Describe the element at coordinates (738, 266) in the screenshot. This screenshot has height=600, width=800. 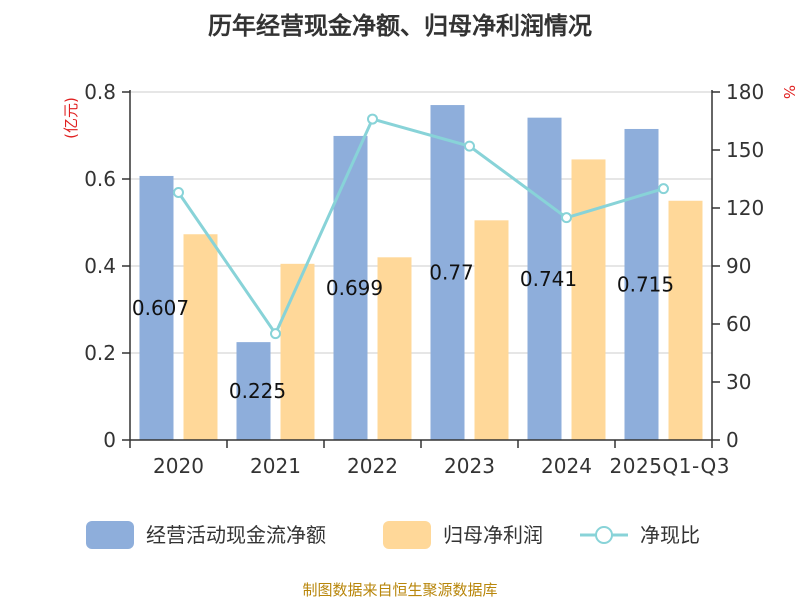
I see `y2-tick-label: 90` at that location.